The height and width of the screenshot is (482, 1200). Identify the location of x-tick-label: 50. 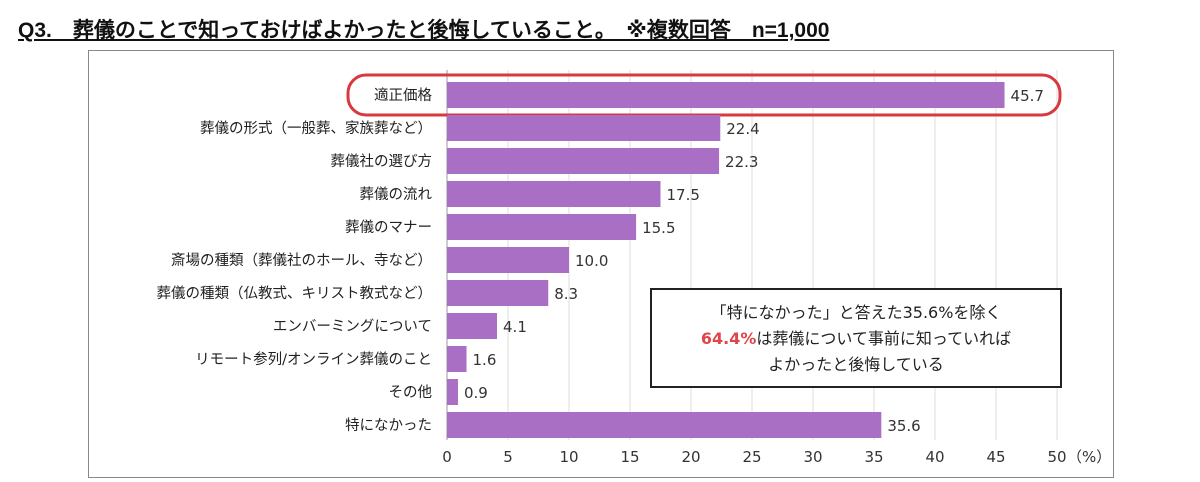
(1056, 457).